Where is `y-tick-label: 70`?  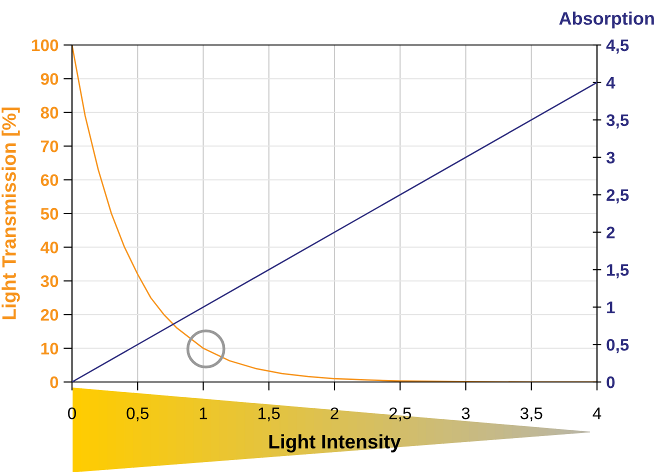
y-tick-label: 70 is located at coordinates (49, 146).